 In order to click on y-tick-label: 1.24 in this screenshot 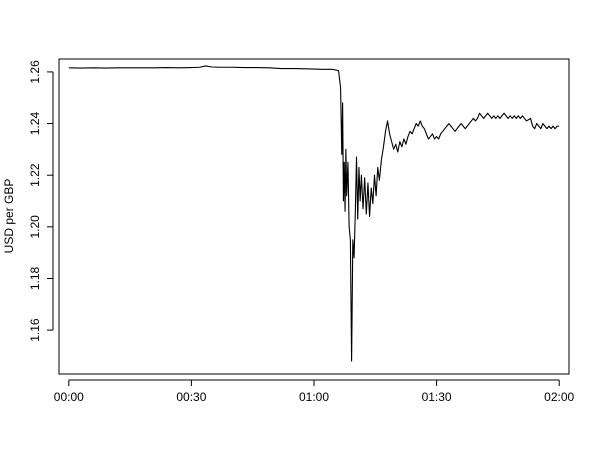, I will do `click(35, 124)`.